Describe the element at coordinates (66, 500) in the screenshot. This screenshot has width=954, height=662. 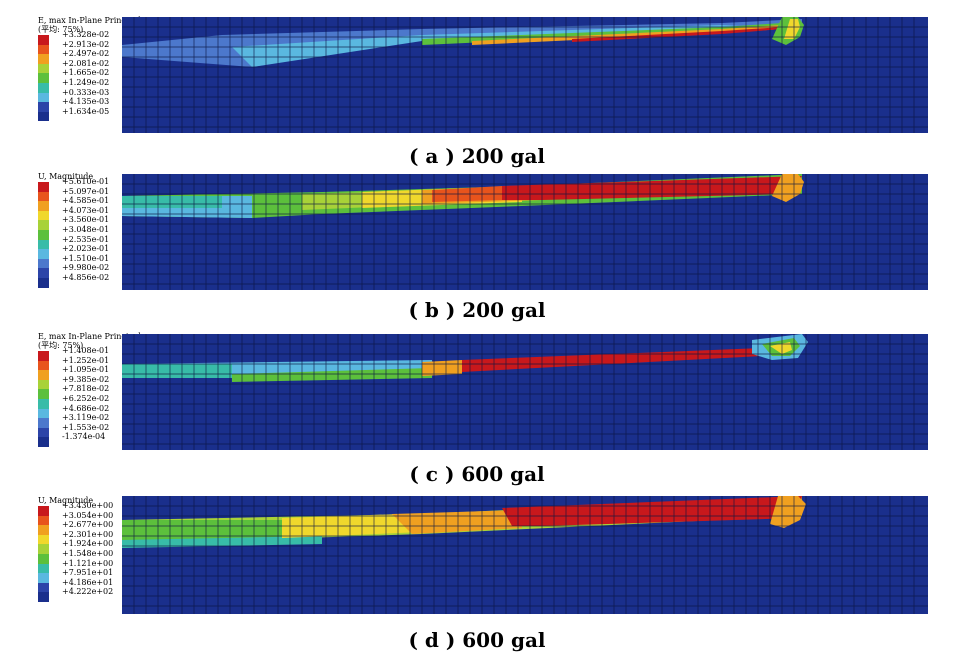
I see `legend-title: U, Magnitude` at that location.